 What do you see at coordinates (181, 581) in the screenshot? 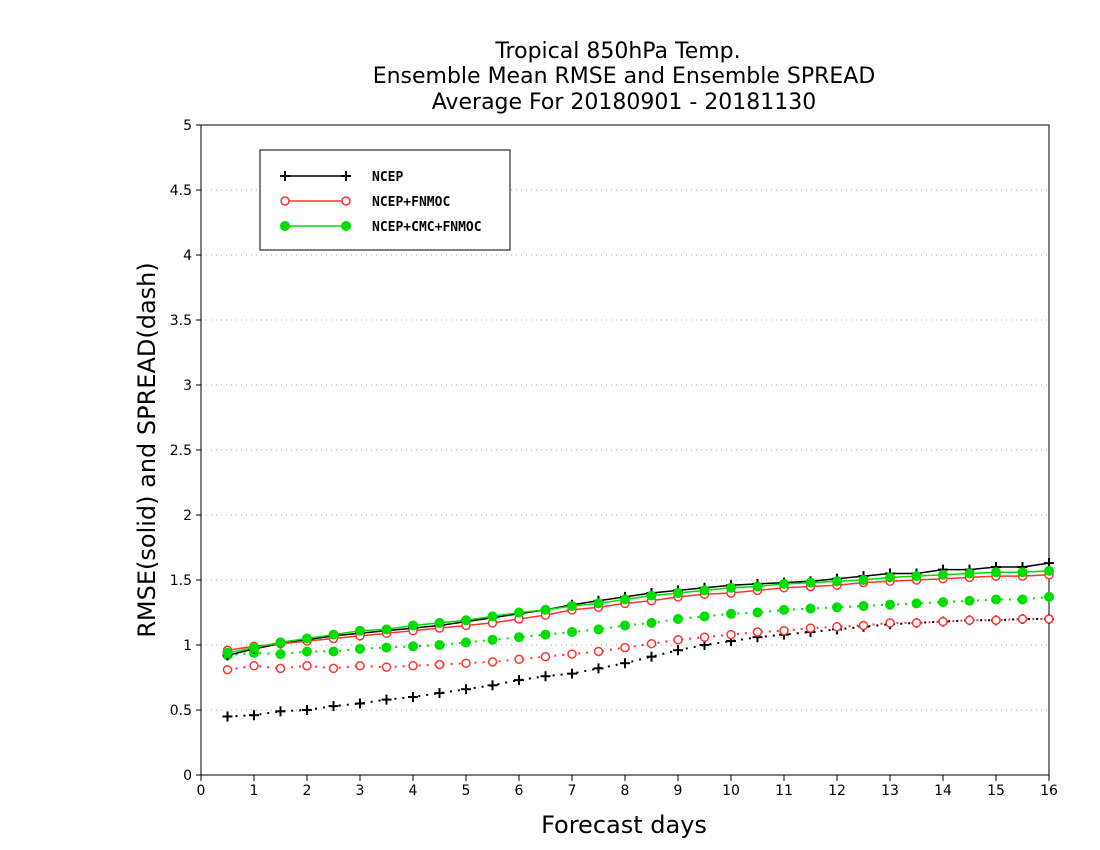
I see `y-tick-label: 1.5` at bounding box center [181, 581].